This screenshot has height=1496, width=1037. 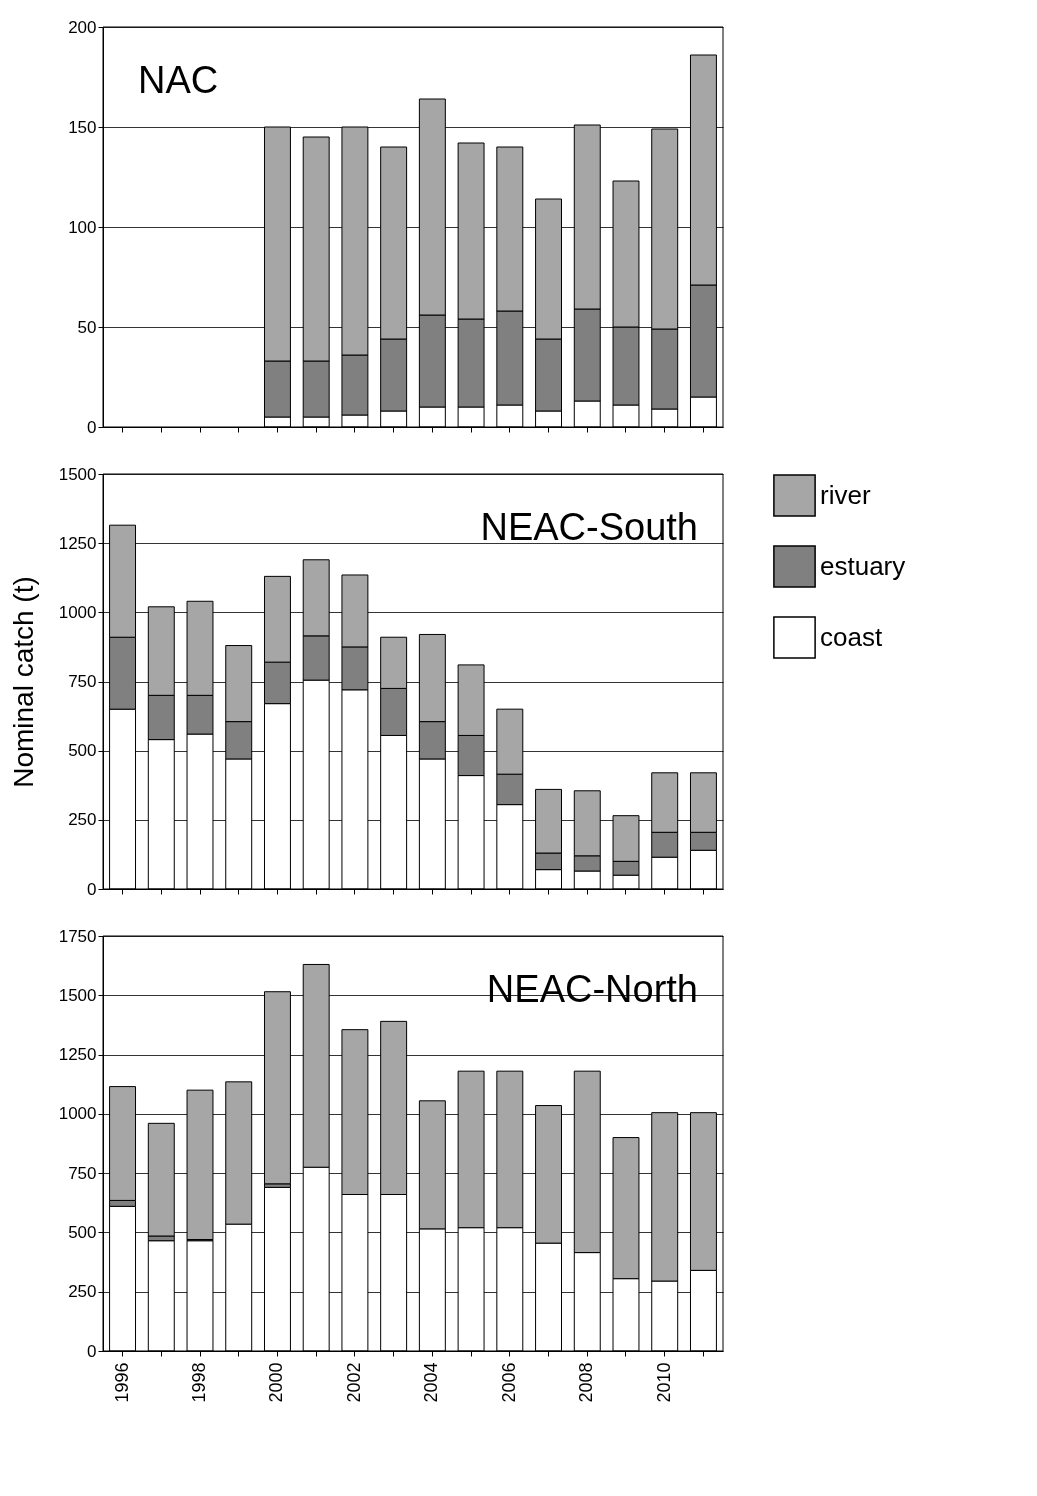 What do you see at coordinates (431, 1382) in the screenshot?
I see `x-tick-label: 2004` at bounding box center [431, 1382].